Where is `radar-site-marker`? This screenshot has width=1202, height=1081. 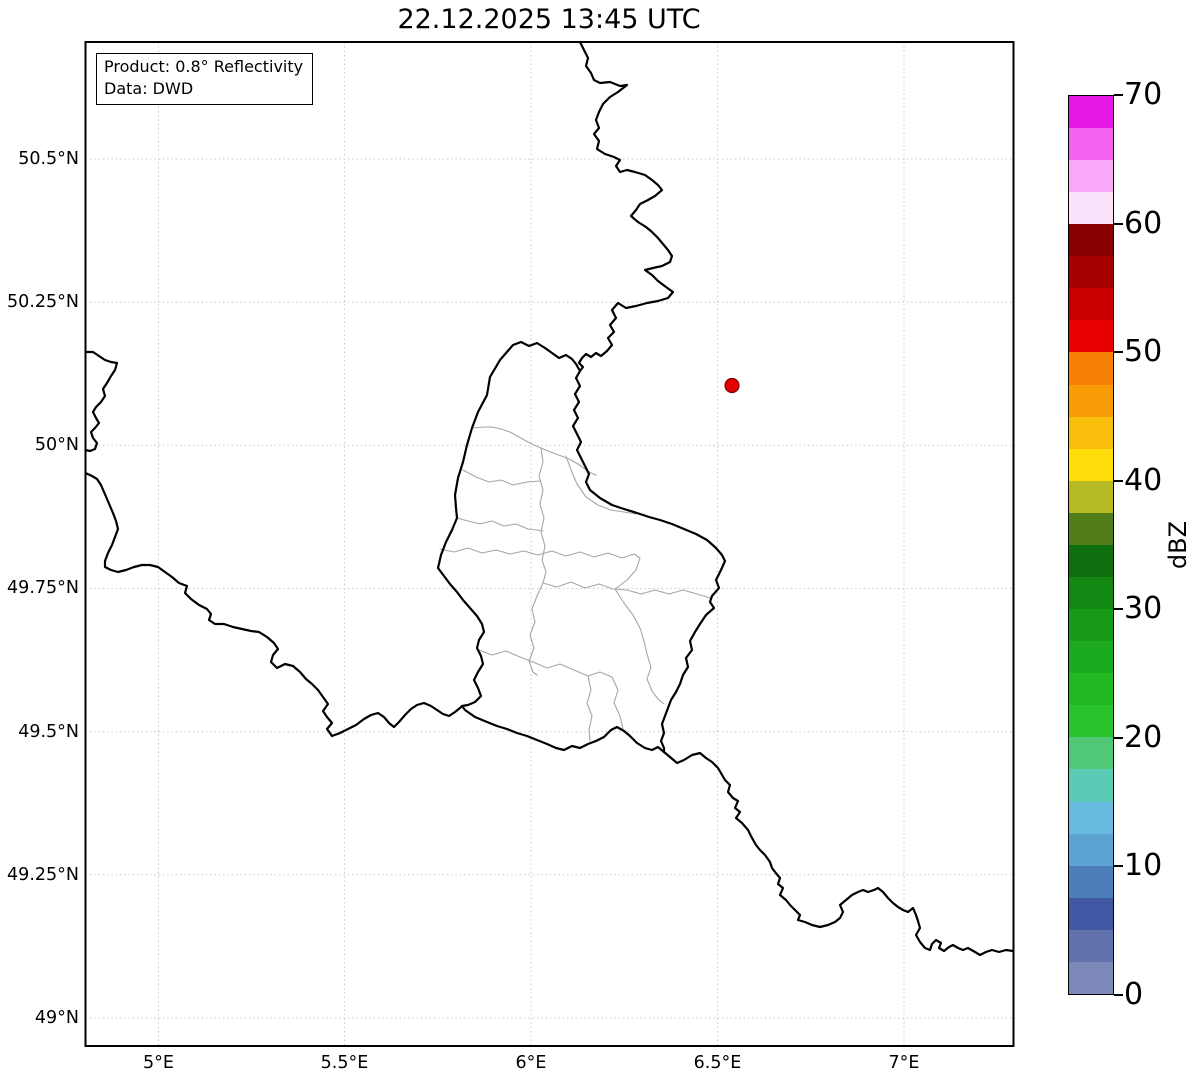
radar-site-marker is located at coordinates (732, 385).